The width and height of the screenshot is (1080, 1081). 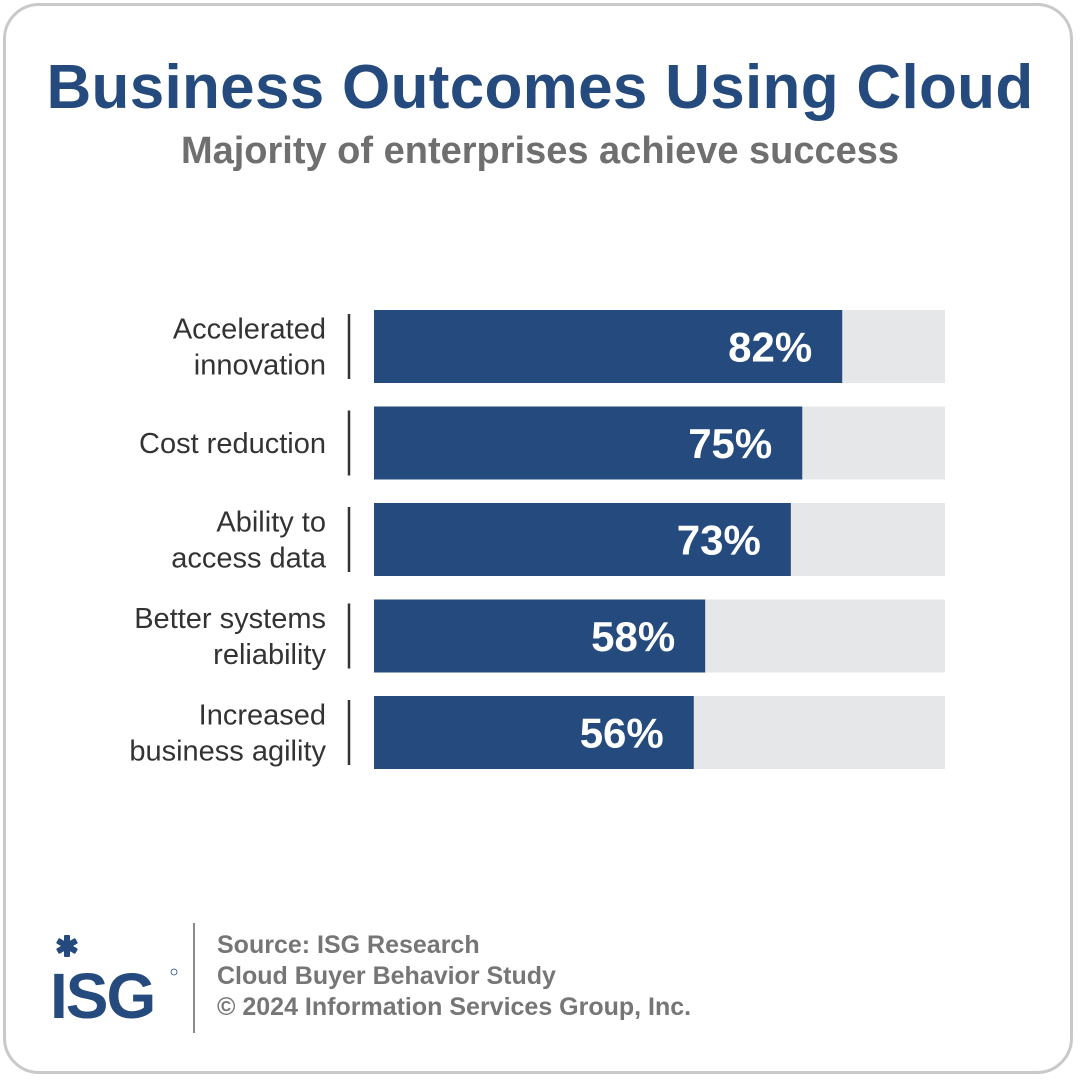 I want to click on bar-value-label: 56%, so click(x=622, y=733).